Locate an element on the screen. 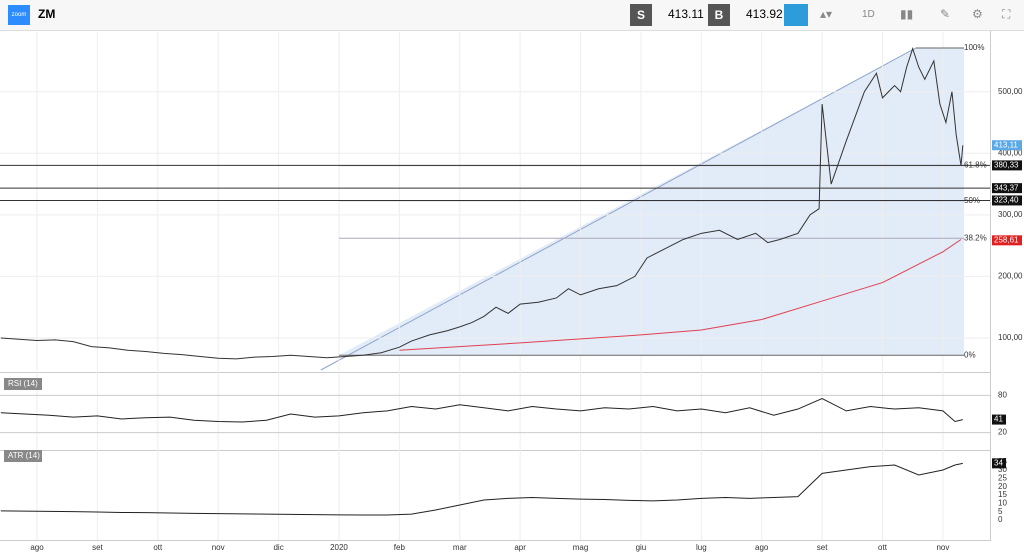 The width and height of the screenshot is (1024, 557). price-tag-label: 323,40 is located at coordinates (1006, 200).